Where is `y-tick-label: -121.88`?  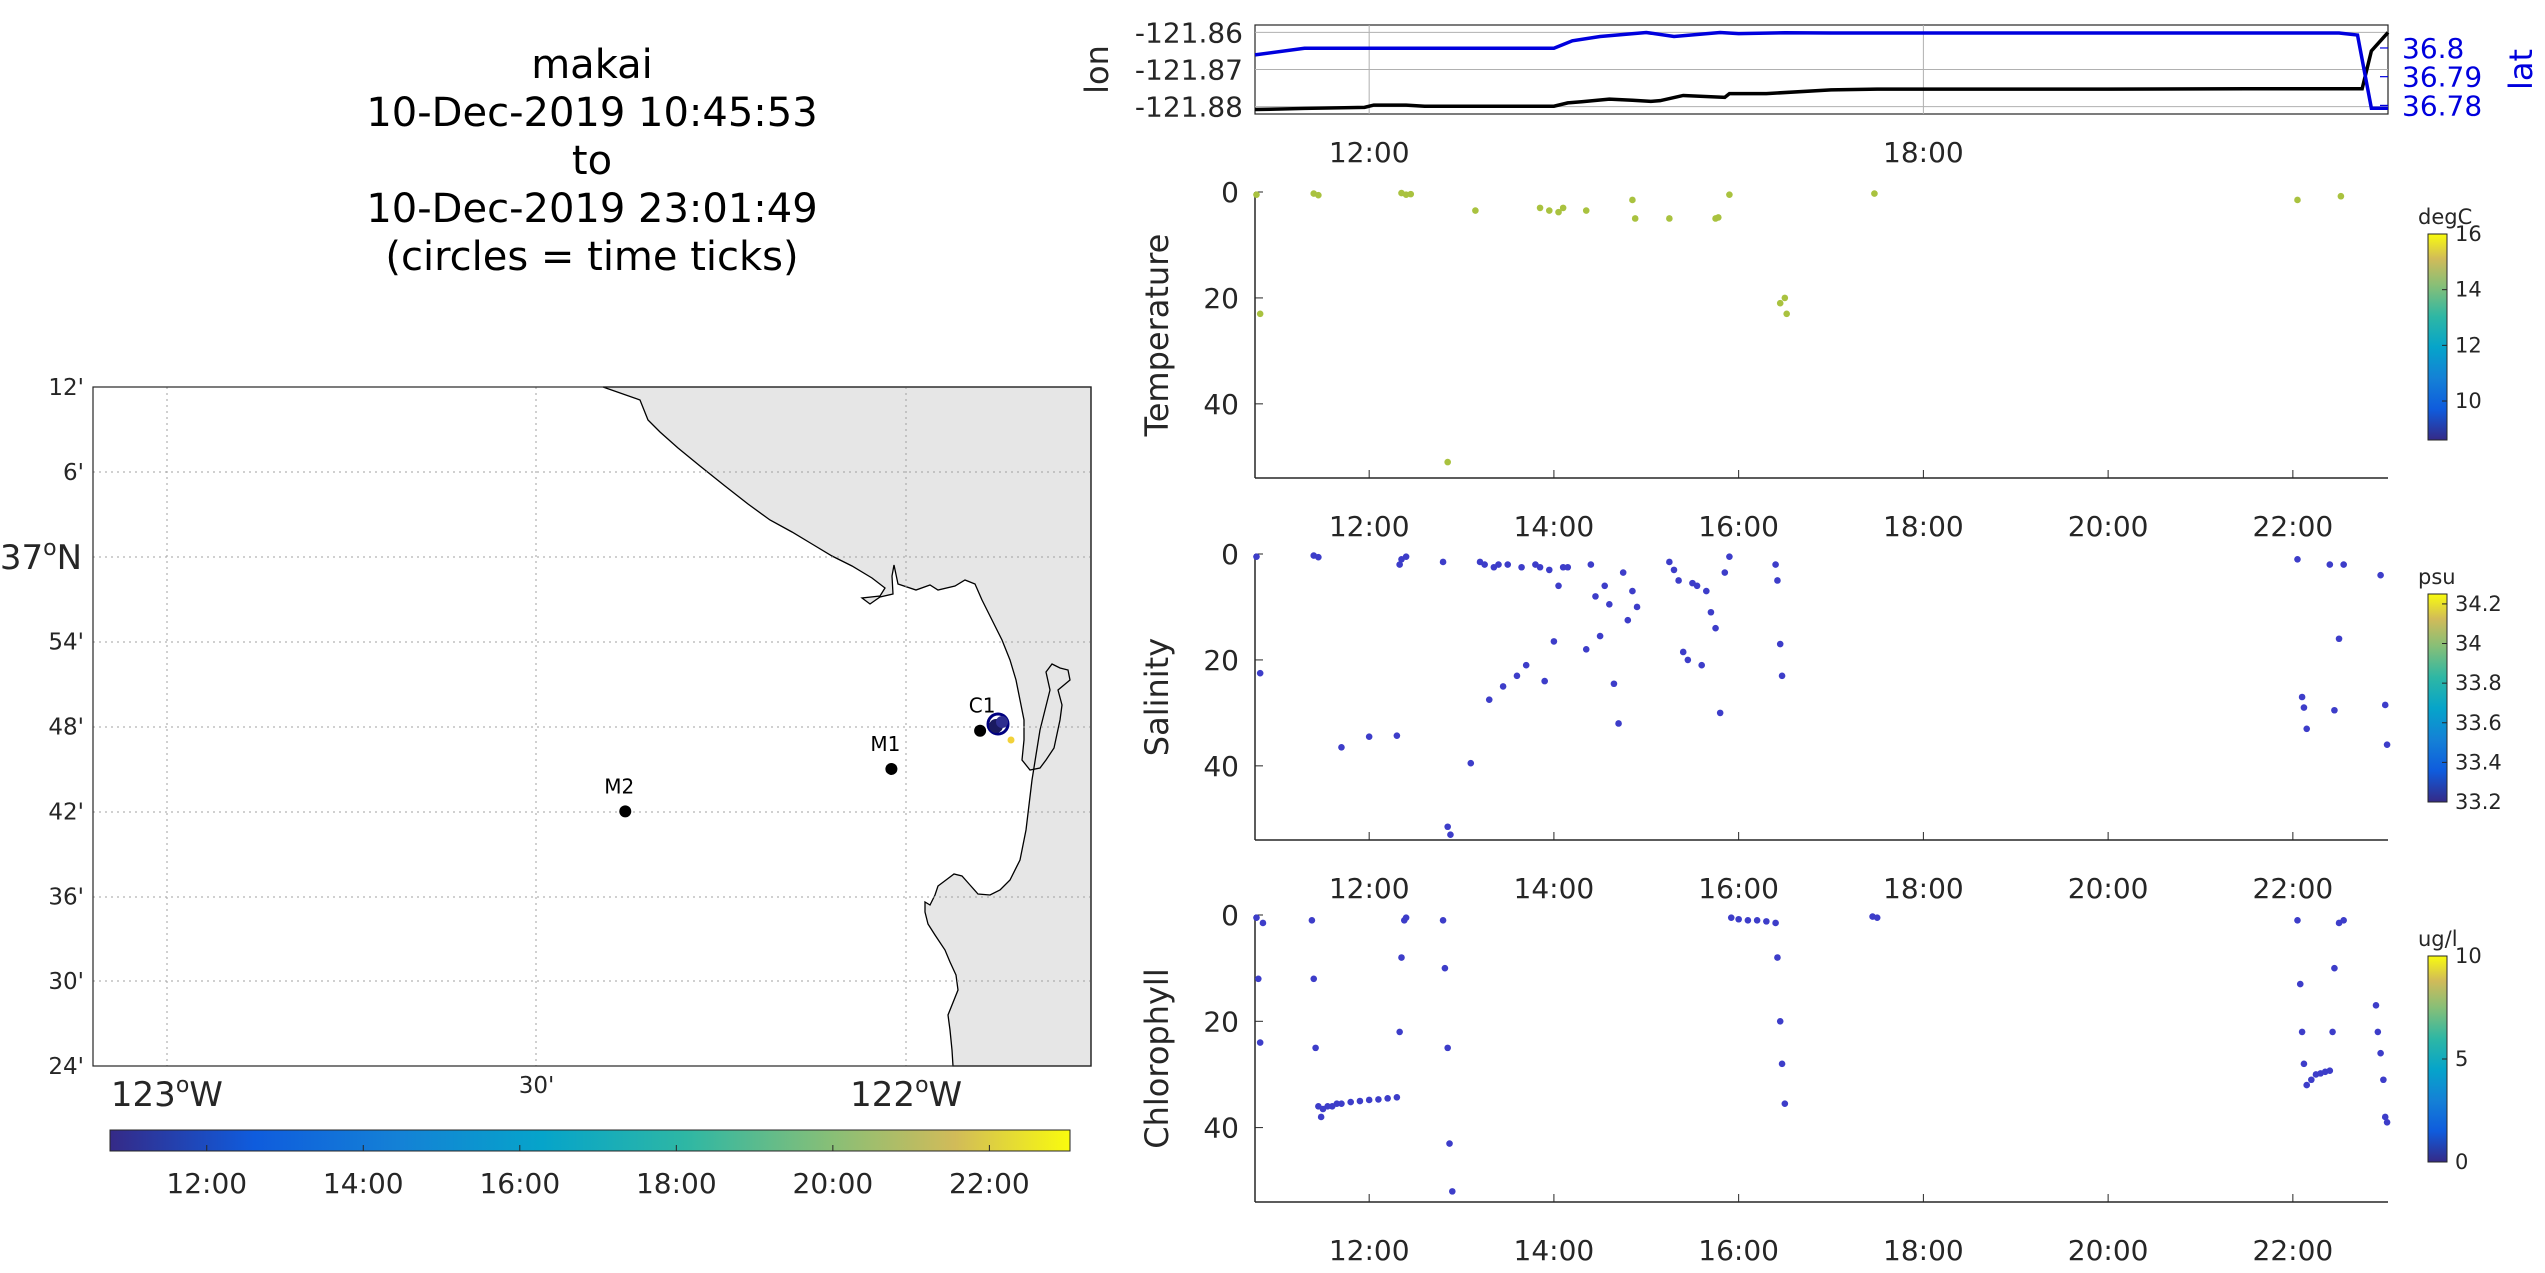 y-tick-label: -121.88 is located at coordinates (1189, 107).